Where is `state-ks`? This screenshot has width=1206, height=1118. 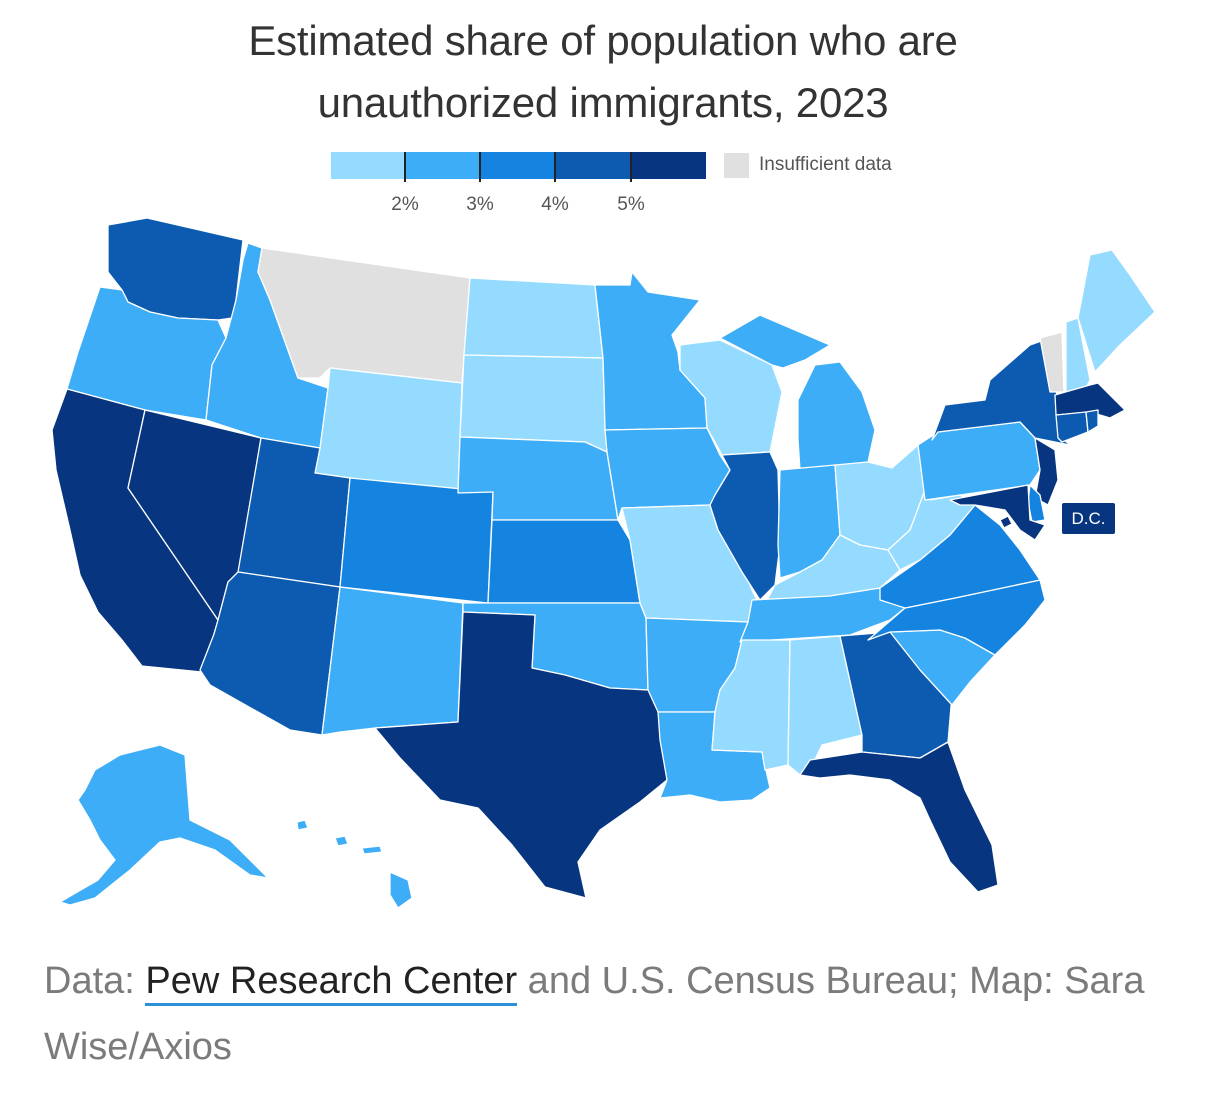
state-ks is located at coordinates (564, 561).